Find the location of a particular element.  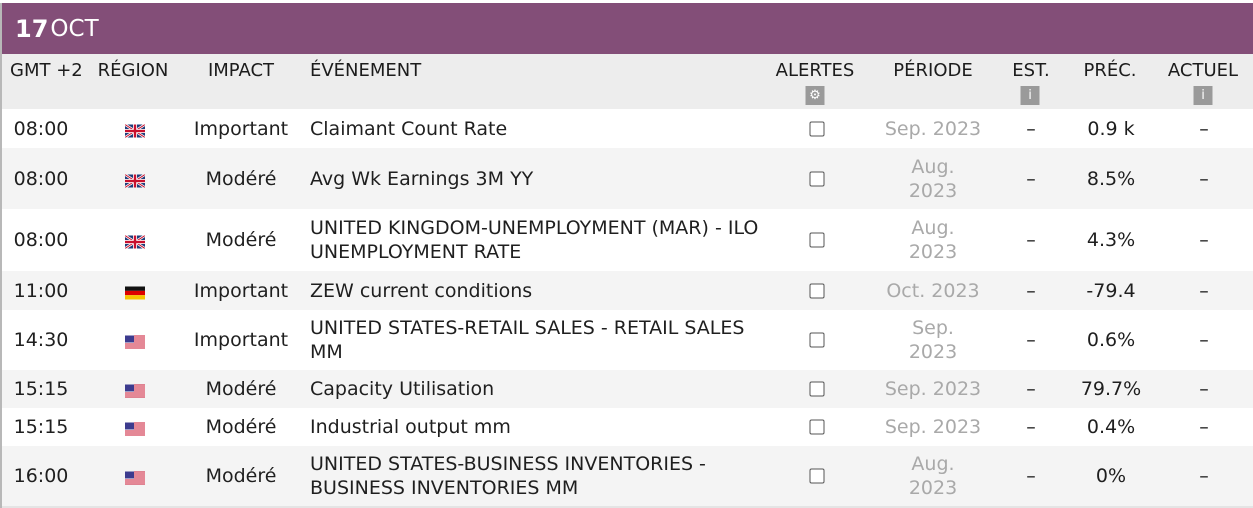

date-month: OCT is located at coordinates (74, 28).